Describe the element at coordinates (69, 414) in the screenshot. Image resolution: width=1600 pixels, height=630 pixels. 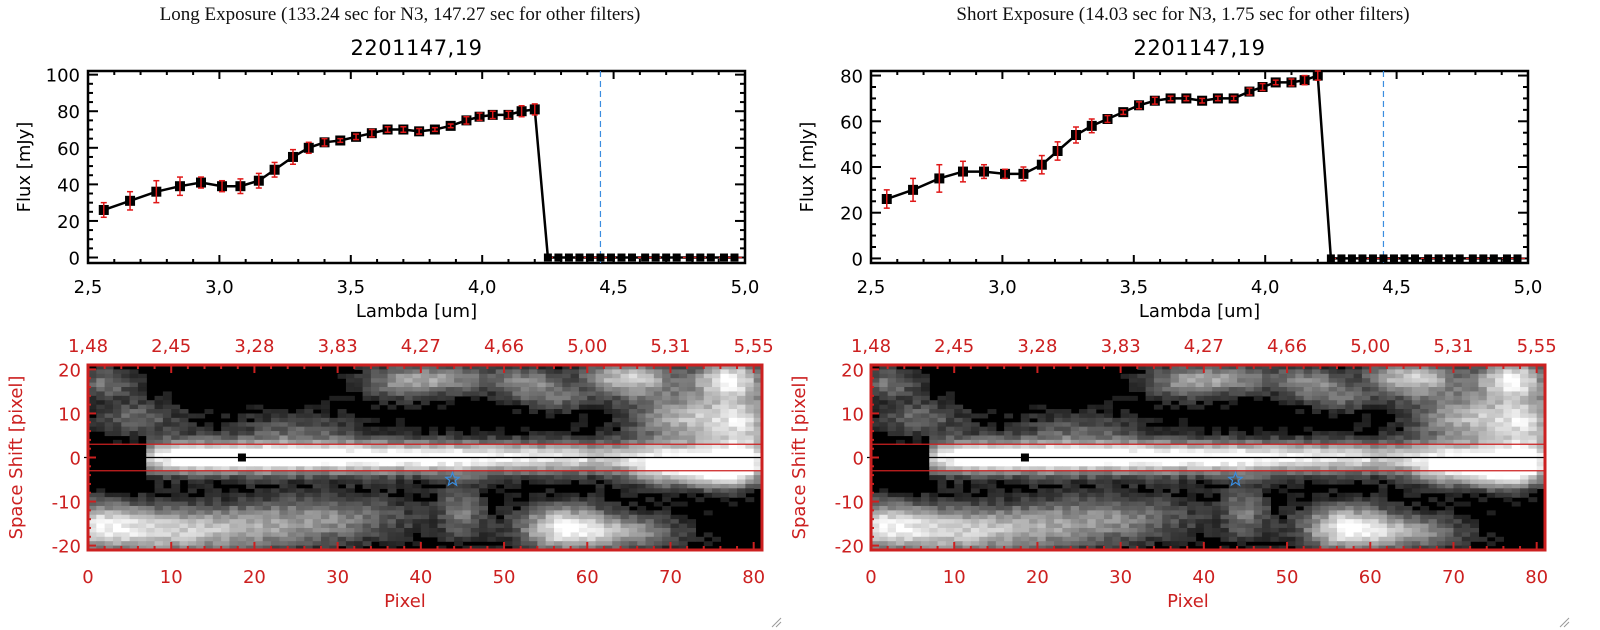
I see `y-tick-label: 10` at that location.